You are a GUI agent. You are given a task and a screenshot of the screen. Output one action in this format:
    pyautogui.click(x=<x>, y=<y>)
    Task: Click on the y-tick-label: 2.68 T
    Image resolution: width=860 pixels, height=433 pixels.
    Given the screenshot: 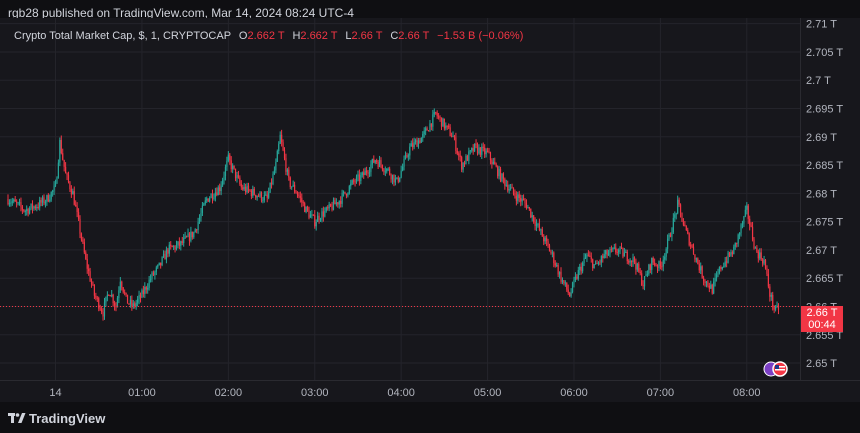 What is the action you would take?
    pyautogui.click(x=821, y=194)
    